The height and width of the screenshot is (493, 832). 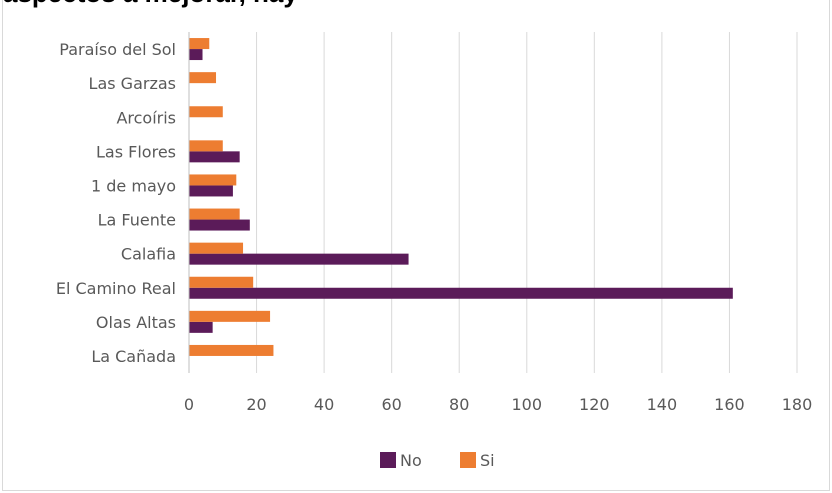 I want to click on x-tick-label: 80, so click(x=459, y=404).